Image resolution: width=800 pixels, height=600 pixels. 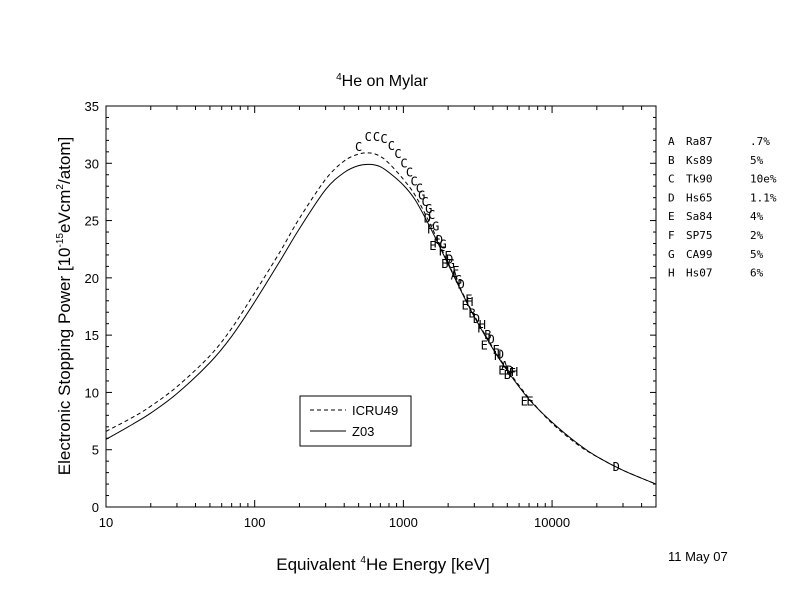 I want to click on x-tick-label: 10000, so click(x=552, y=522).